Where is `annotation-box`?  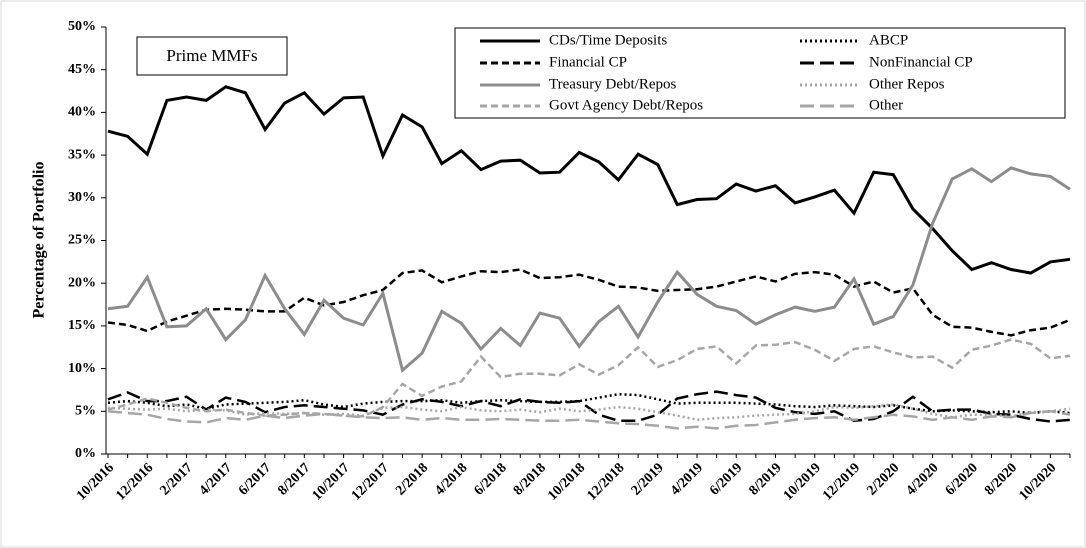
annotation-box is located at coordinates (212, 56).